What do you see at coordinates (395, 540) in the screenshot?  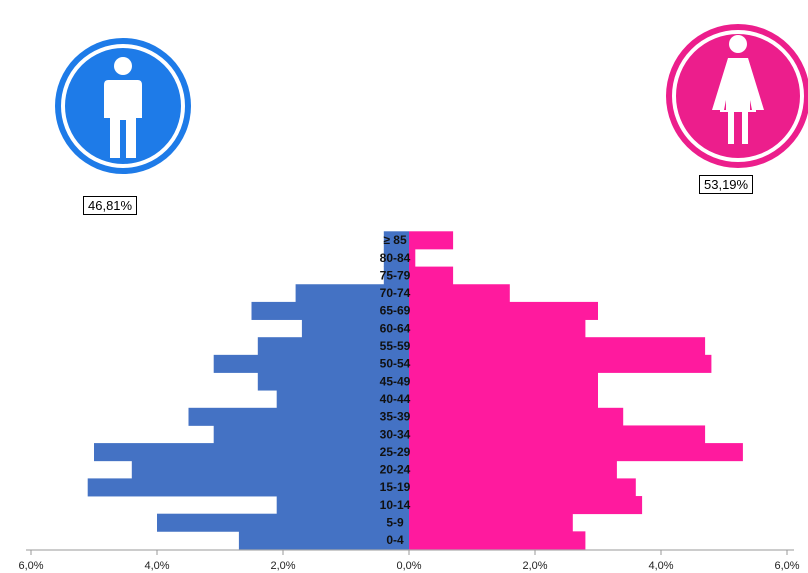 I see `age-group-label: 0-4` at bounding box center [395, 540].